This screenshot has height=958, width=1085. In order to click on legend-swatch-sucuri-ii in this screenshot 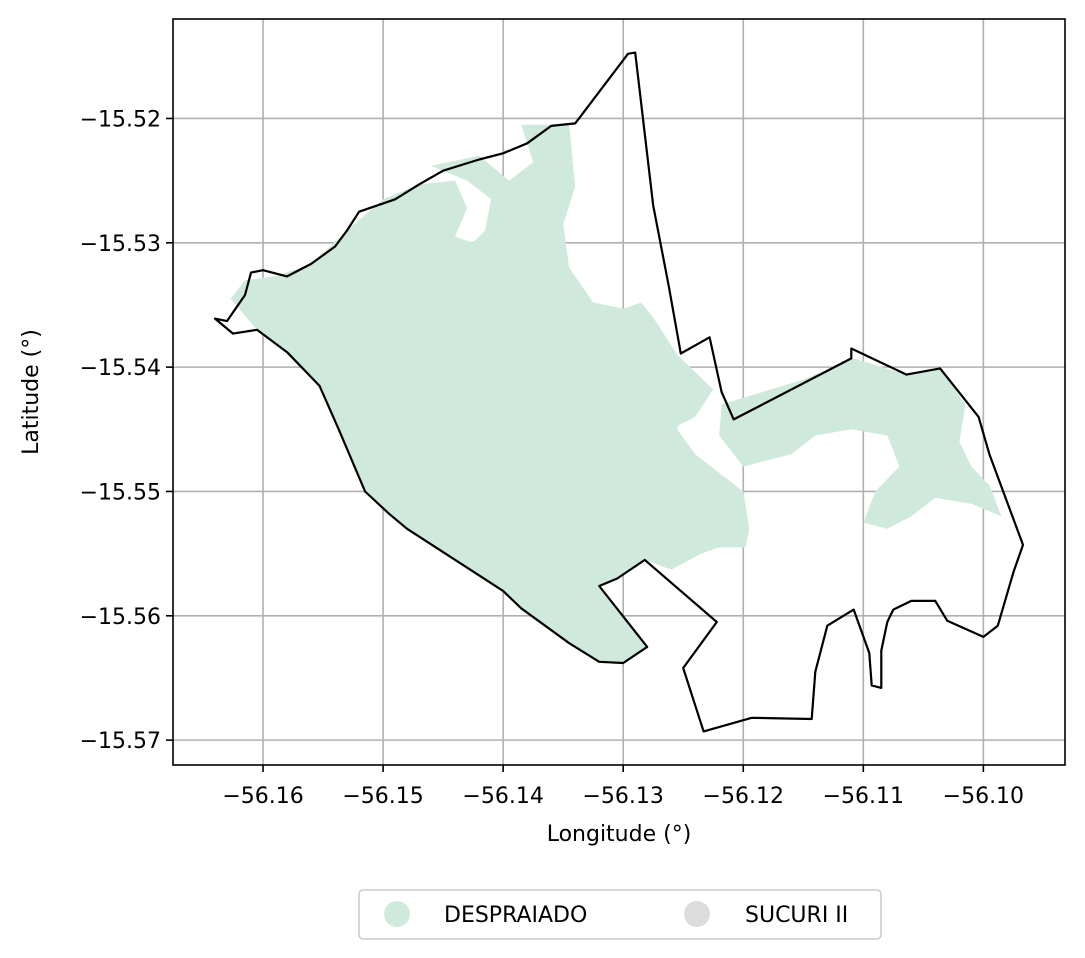, I will do `click(697, 914)`.